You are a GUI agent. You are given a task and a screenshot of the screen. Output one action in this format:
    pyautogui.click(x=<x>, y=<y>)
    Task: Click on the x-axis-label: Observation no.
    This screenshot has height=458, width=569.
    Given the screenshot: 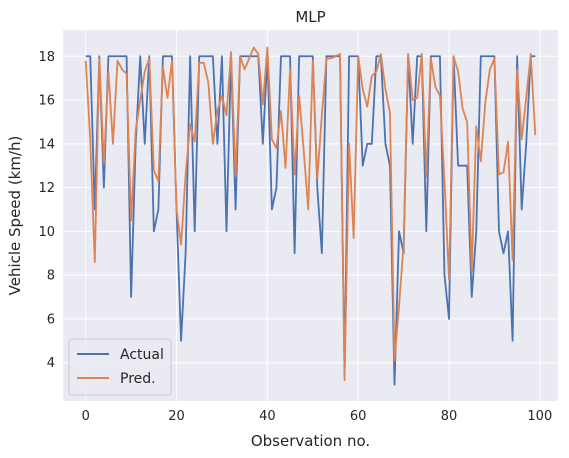 What is the action you would take?
    pyautogui.click(x=310, y=441)
    